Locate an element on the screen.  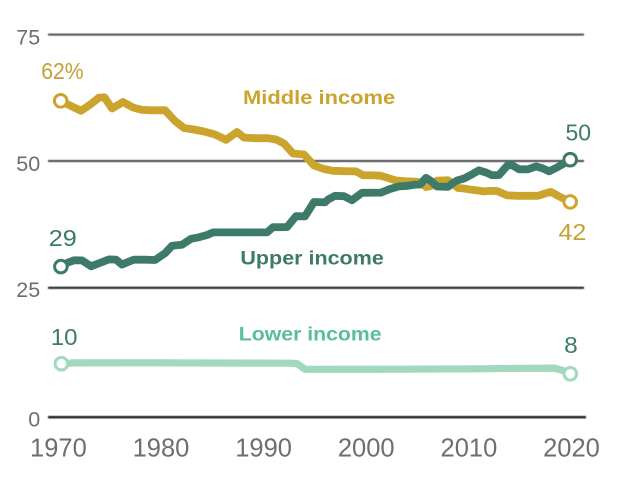
svg-text: Lower income is located at coordinates (310, 335).